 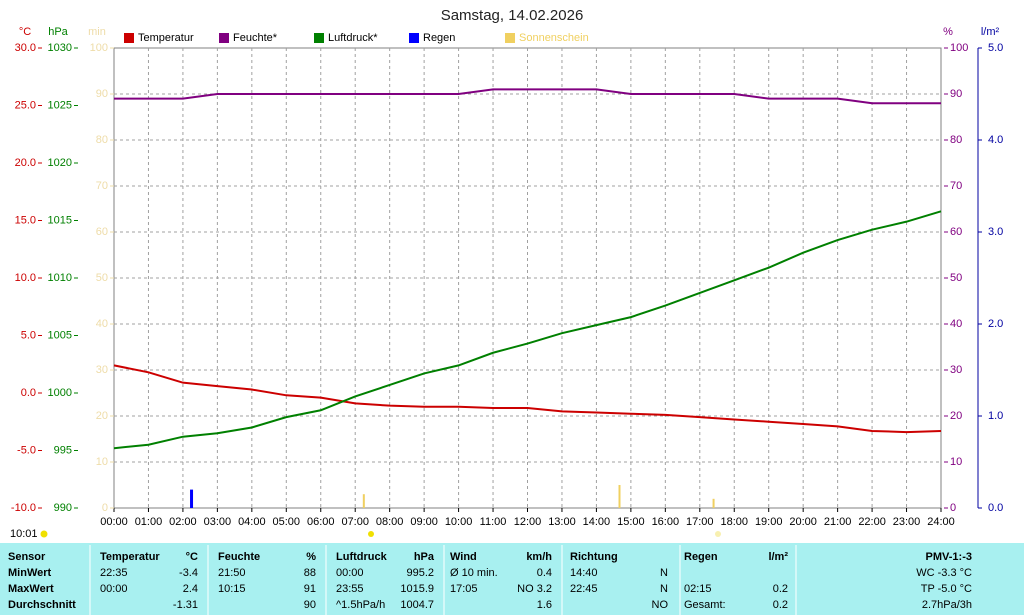 I want to click on y-tick-label: 1010, so click(x=60, y=278).